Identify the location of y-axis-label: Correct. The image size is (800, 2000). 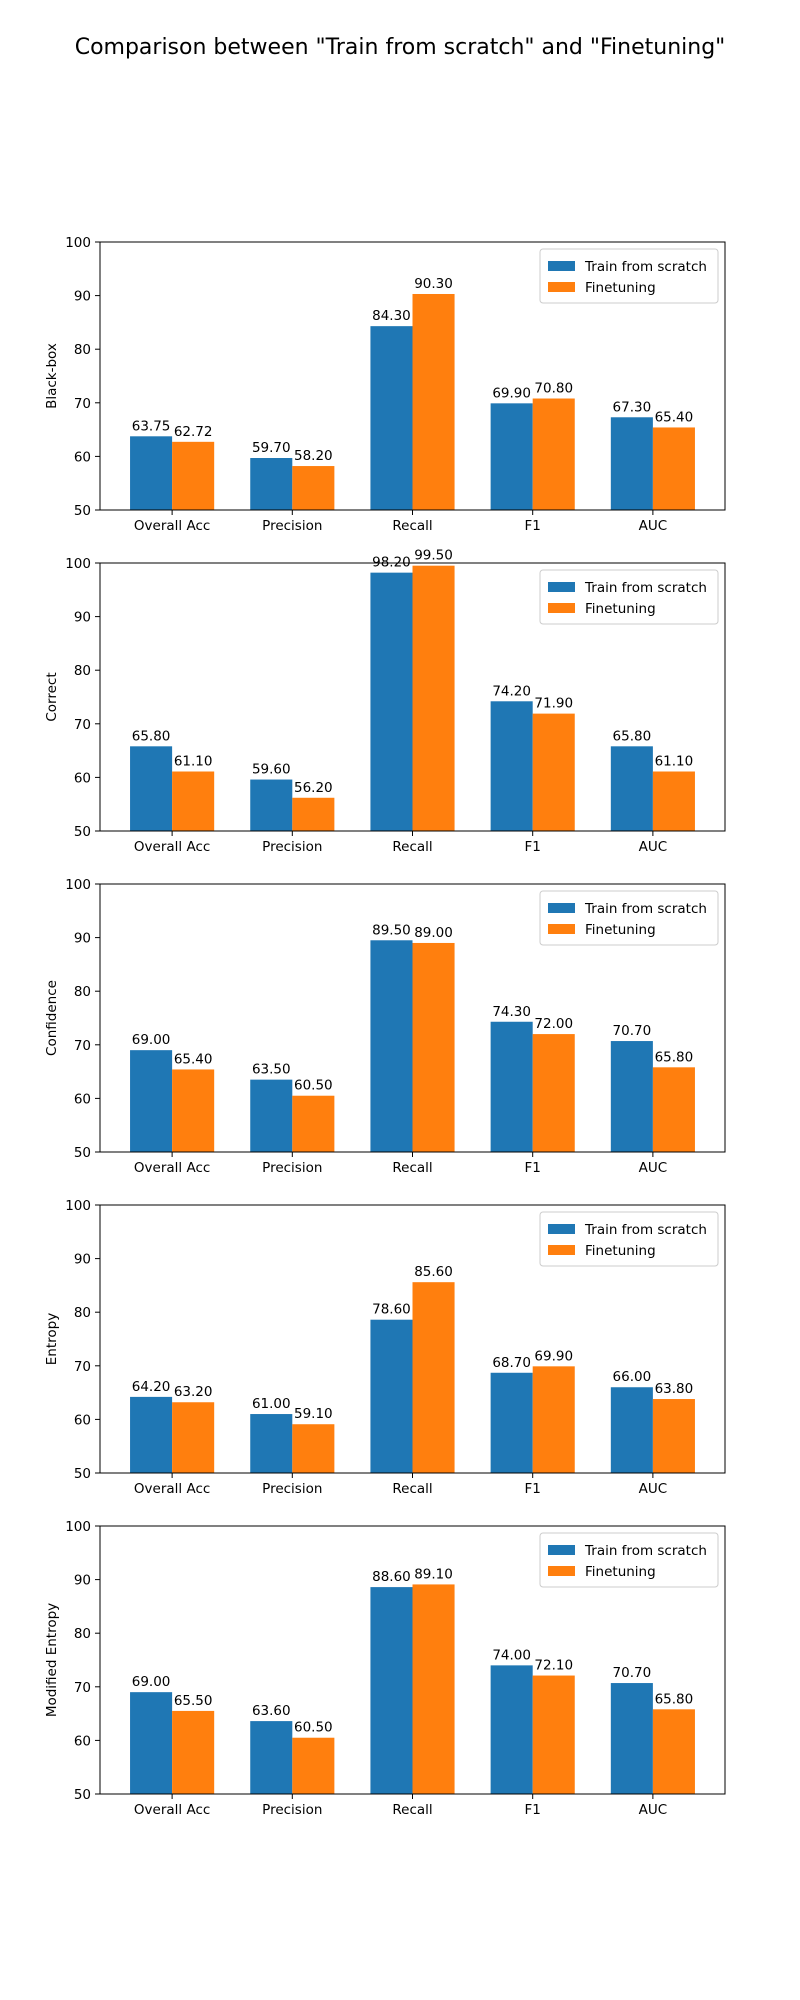
(52, 696).